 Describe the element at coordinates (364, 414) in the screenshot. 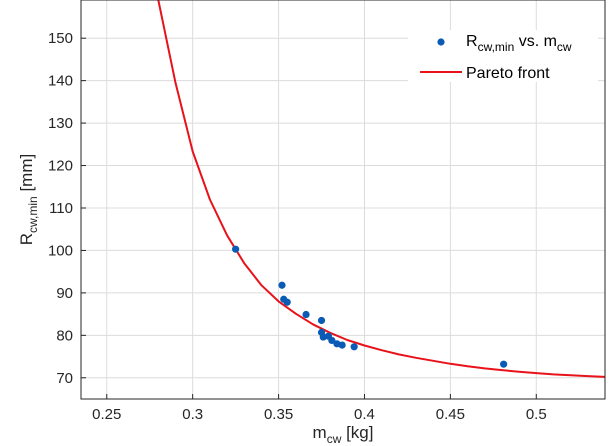

I see `x-tick-label: 0.4` at that location.